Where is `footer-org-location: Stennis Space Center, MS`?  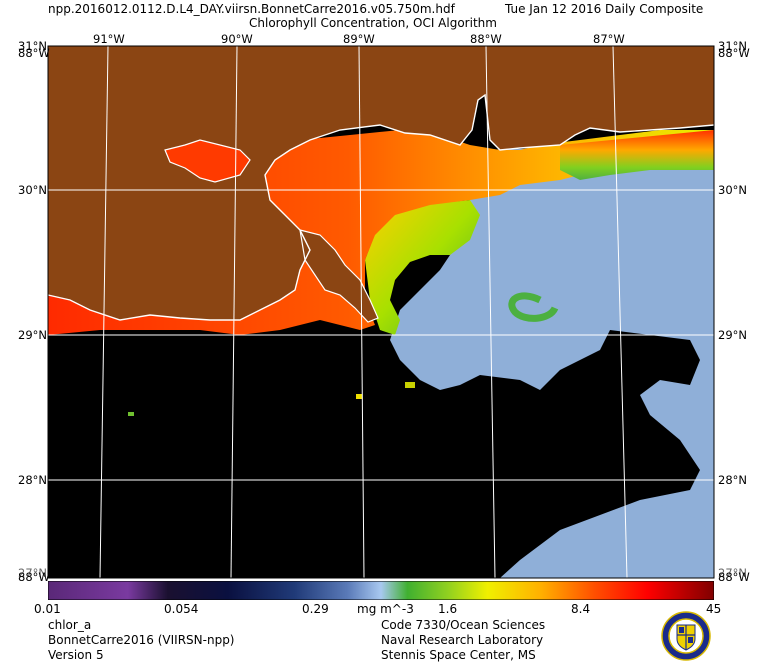 footer-org-location: Stennis Space Center, MS is located at coordinates (458, 655).